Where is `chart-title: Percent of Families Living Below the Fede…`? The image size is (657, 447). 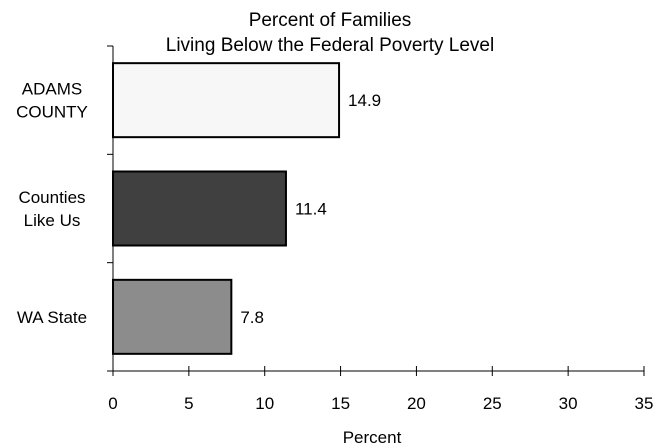 chart-title: Percent of Families Living Below the Fede… is located at coordinates (330, 33).